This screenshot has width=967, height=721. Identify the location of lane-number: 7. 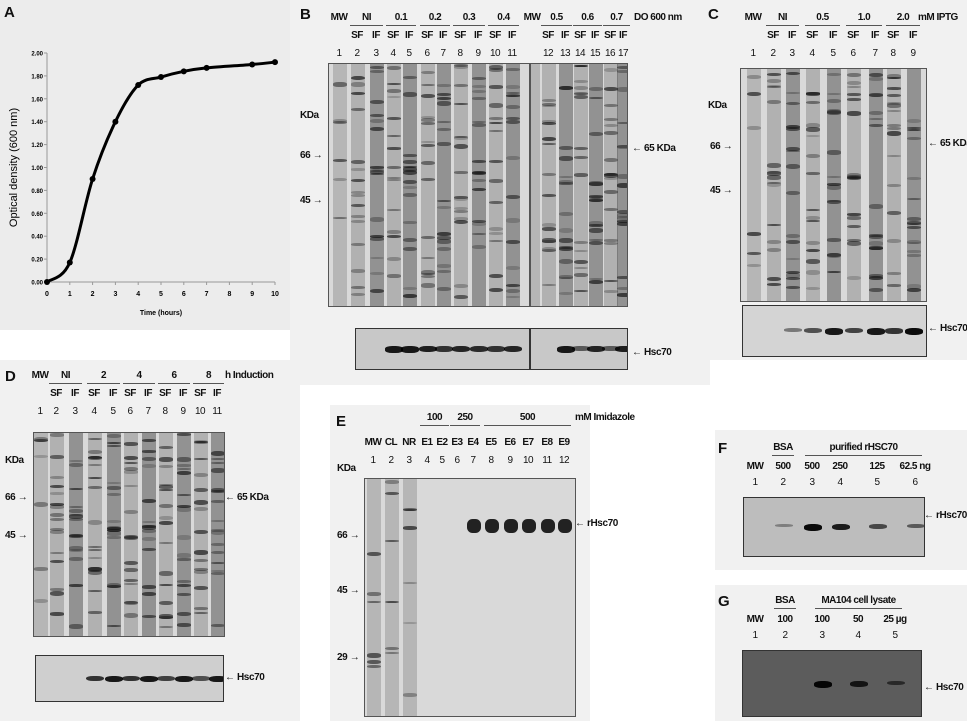
(473, 460).